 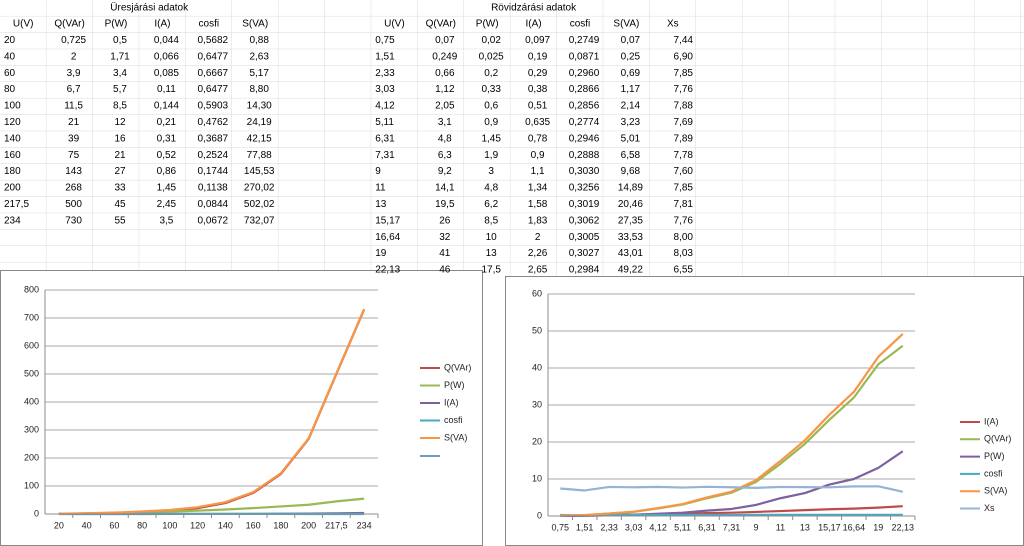 What do you see at coordinates (537, 330) in the screenshot?
I see `y-tick-label: 50` at bounding box center [537, 330].